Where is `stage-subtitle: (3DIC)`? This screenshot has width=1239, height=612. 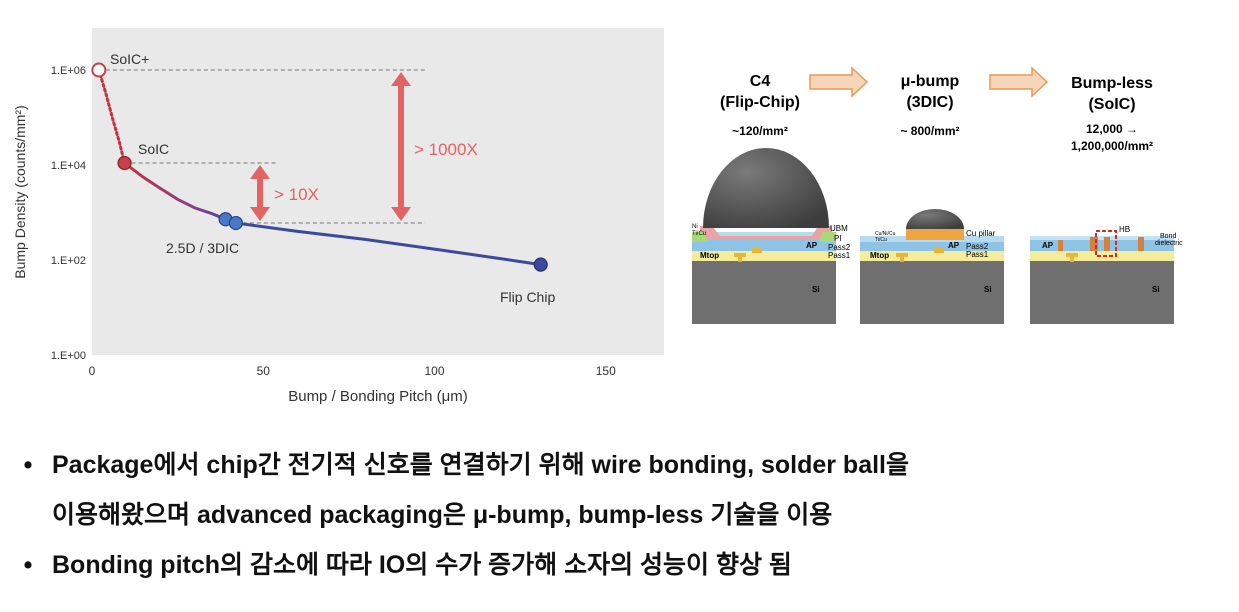 stage-subtitle: (3DIC) is located at coordinates (929, 102).